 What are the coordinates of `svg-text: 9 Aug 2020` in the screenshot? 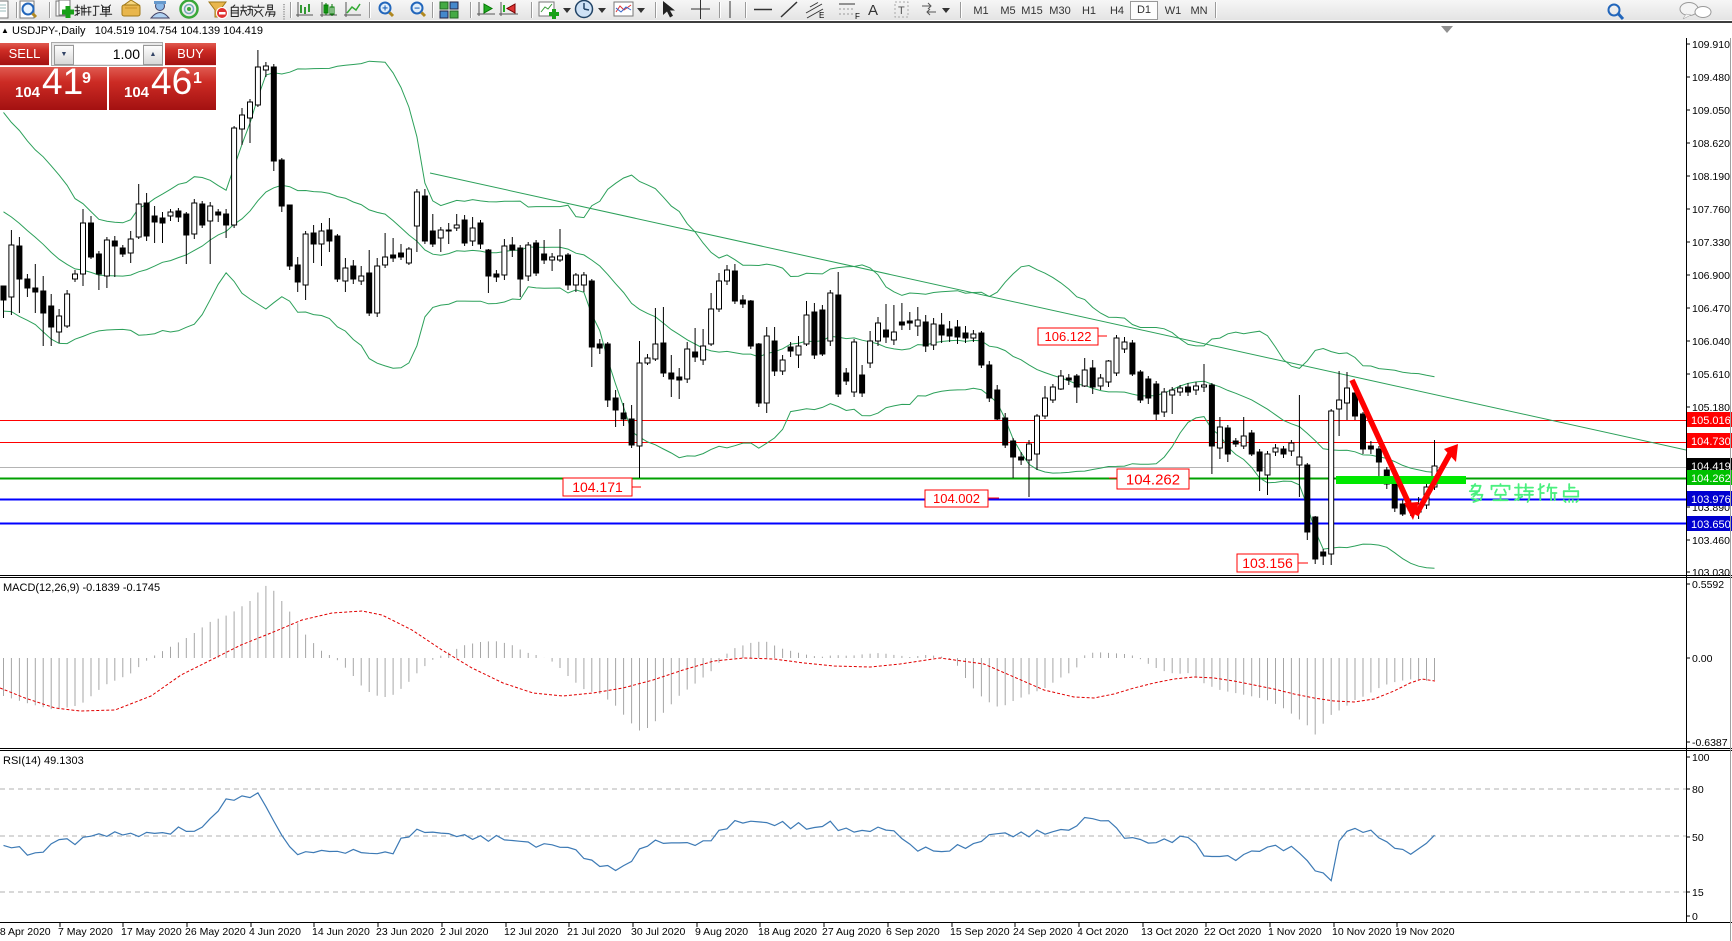 It's located at (721, 932).